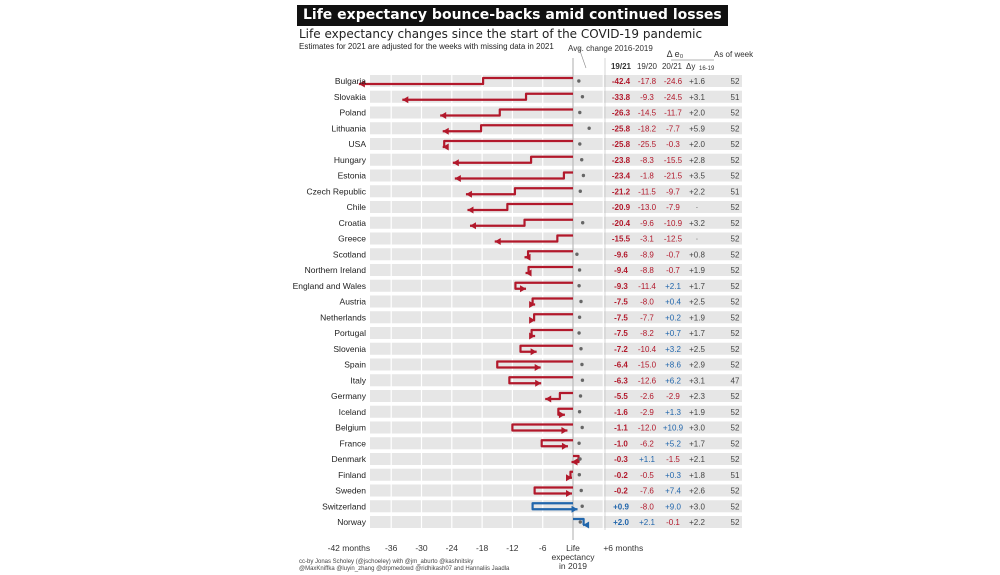 The height and width of the screenshot is (575, 1000). What do you see at coordinates (343, 317) in the screenshot?
I see `country-label: Netherlands` at bounding box center [343, 317].